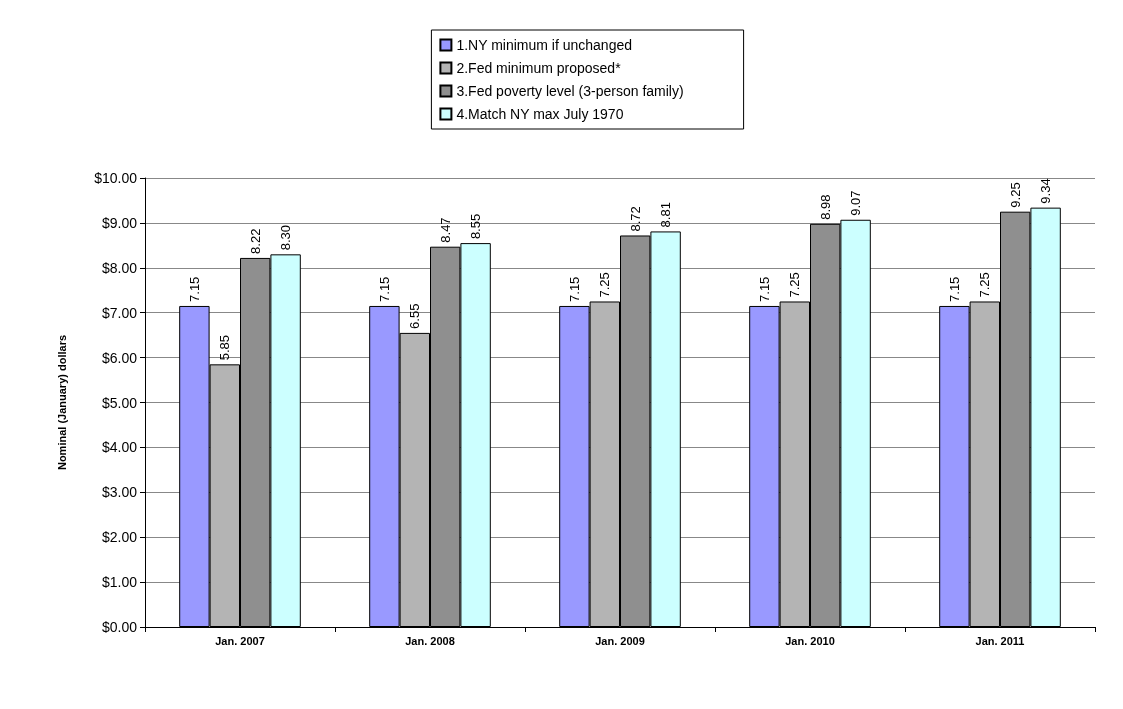  What do you see at coordinates (430, 640) in the screenshot?
I see `x-tick-label: Jan. 2008` at bounding box center [430, 640].